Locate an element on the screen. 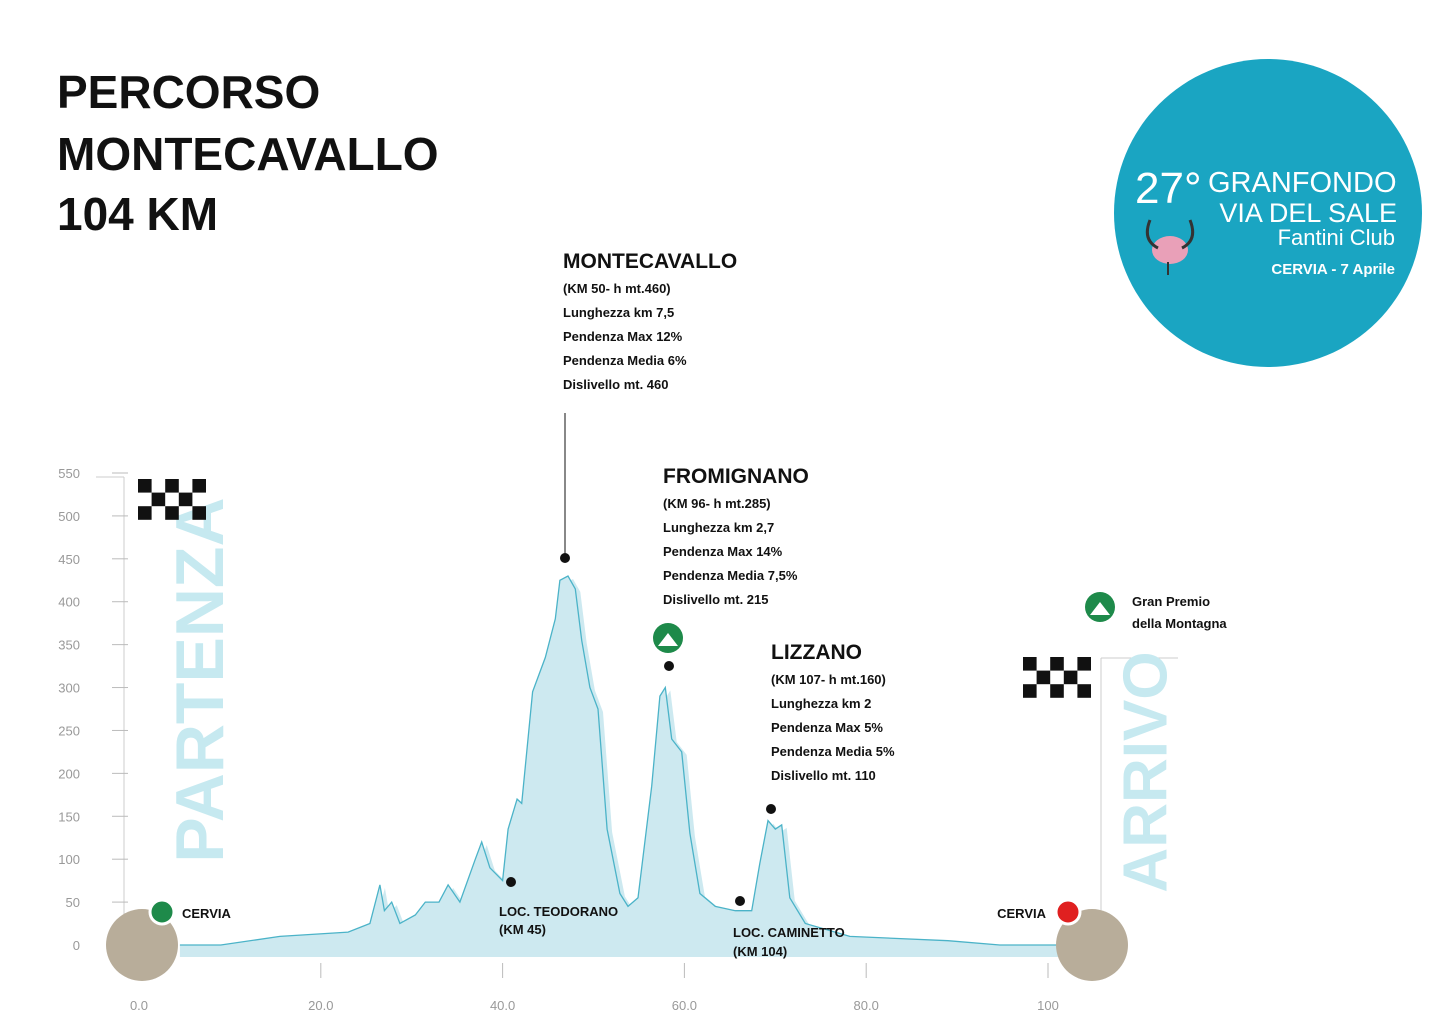  badge-circle is located at coordinates (1268, 213).